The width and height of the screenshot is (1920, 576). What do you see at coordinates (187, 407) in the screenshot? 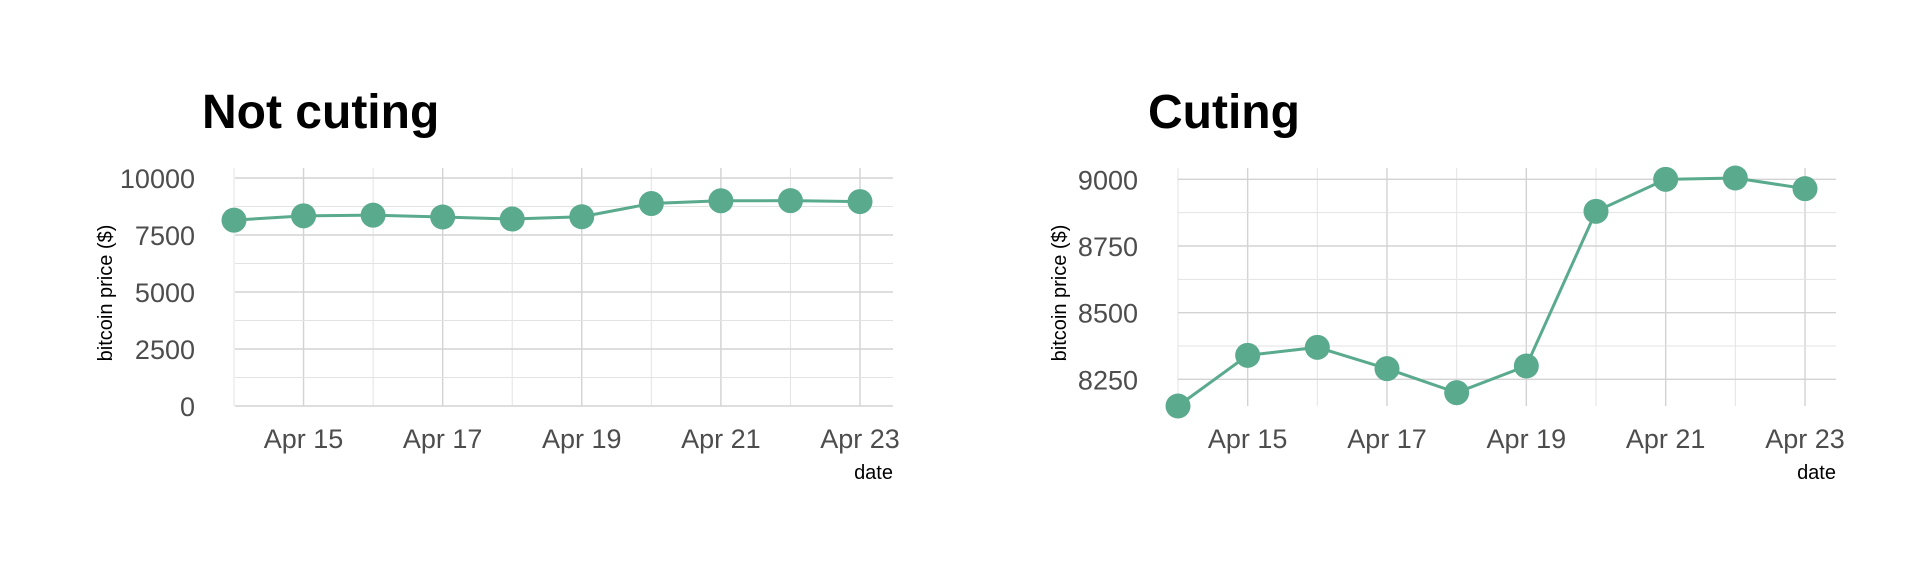
I see `y-tick-label: 0` at bounding box center [187, 407].